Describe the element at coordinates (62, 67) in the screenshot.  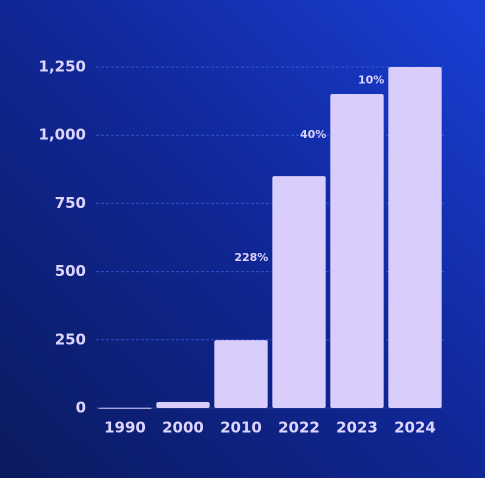
I see `y-tick-label: 1,250` at that location.